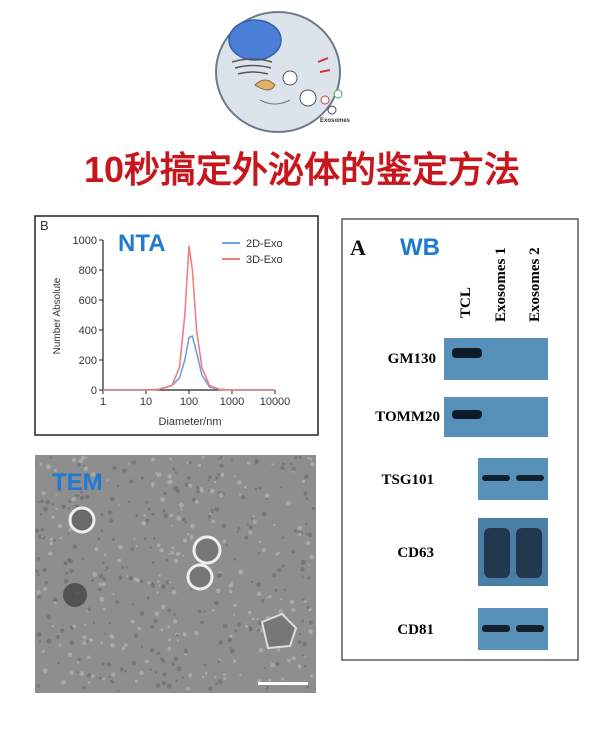 The height and width of the screenshot is (743, 604). I want to click on row-label: CD81, so click(415, 630).